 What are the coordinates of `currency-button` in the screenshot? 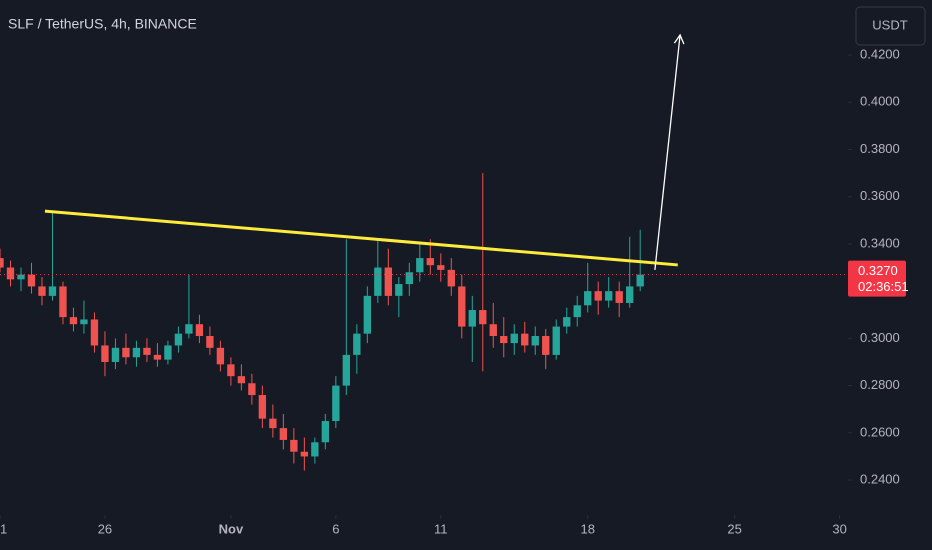 It's located at (890, 26).